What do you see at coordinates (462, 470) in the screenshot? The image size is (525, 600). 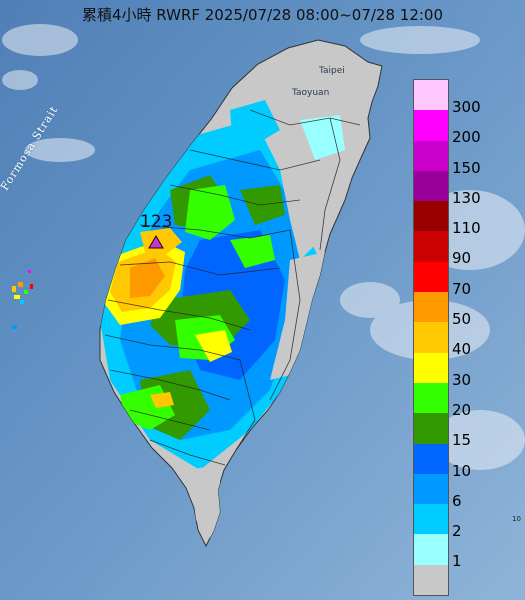 I see `legend-label: 10` at bounding box center [462, 470].